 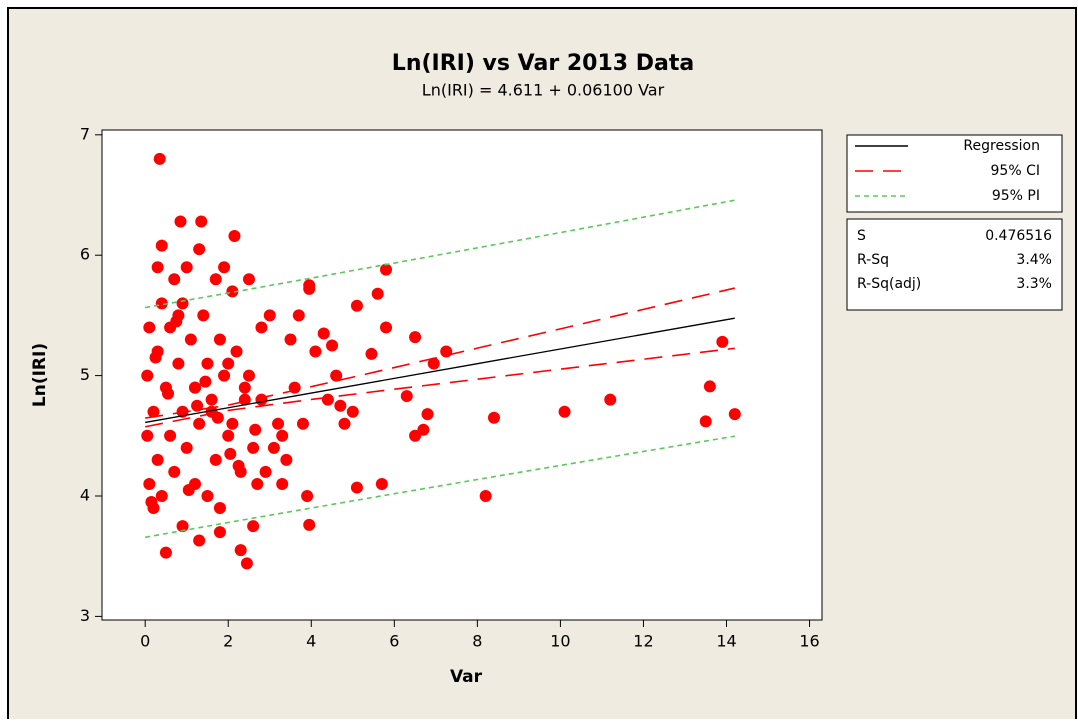 What do you see at coordinates (954, 173) in the screenshot?
I see `legend` at bounding box center [954, 173].